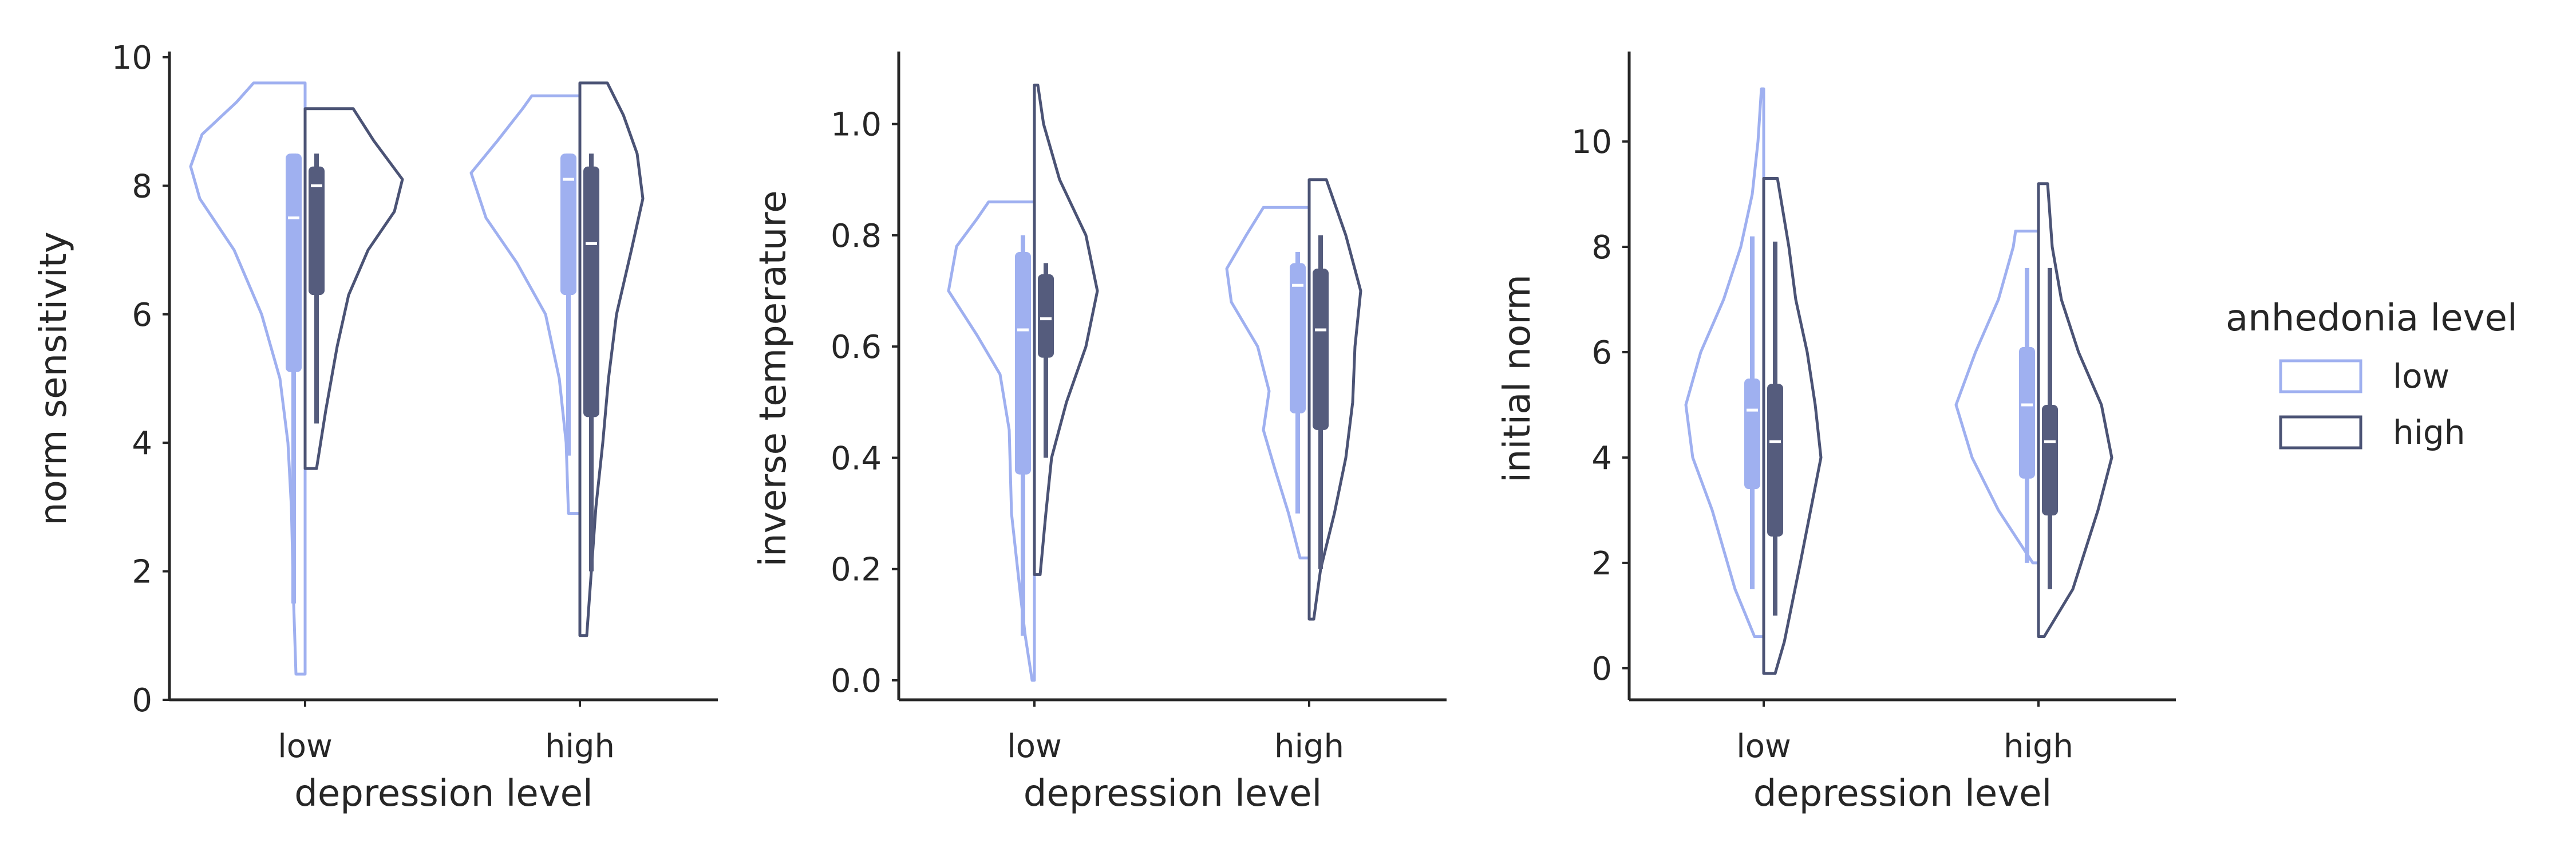  I want to click on y-tick-label: 0.8, so click(856, 236).